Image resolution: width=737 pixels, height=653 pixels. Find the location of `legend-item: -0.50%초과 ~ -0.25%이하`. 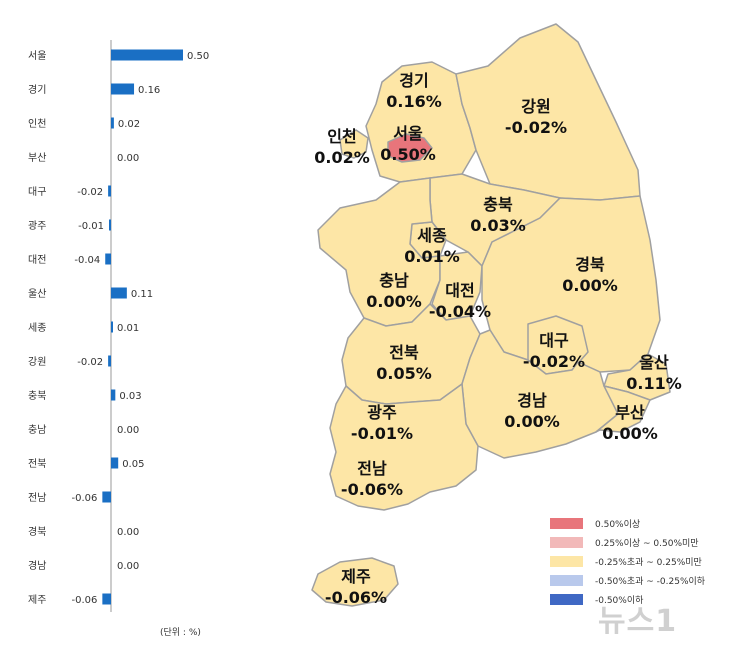

legend-item: -0.50%초과 ~ -0.25%이하 is located at coordinates (627, 580).